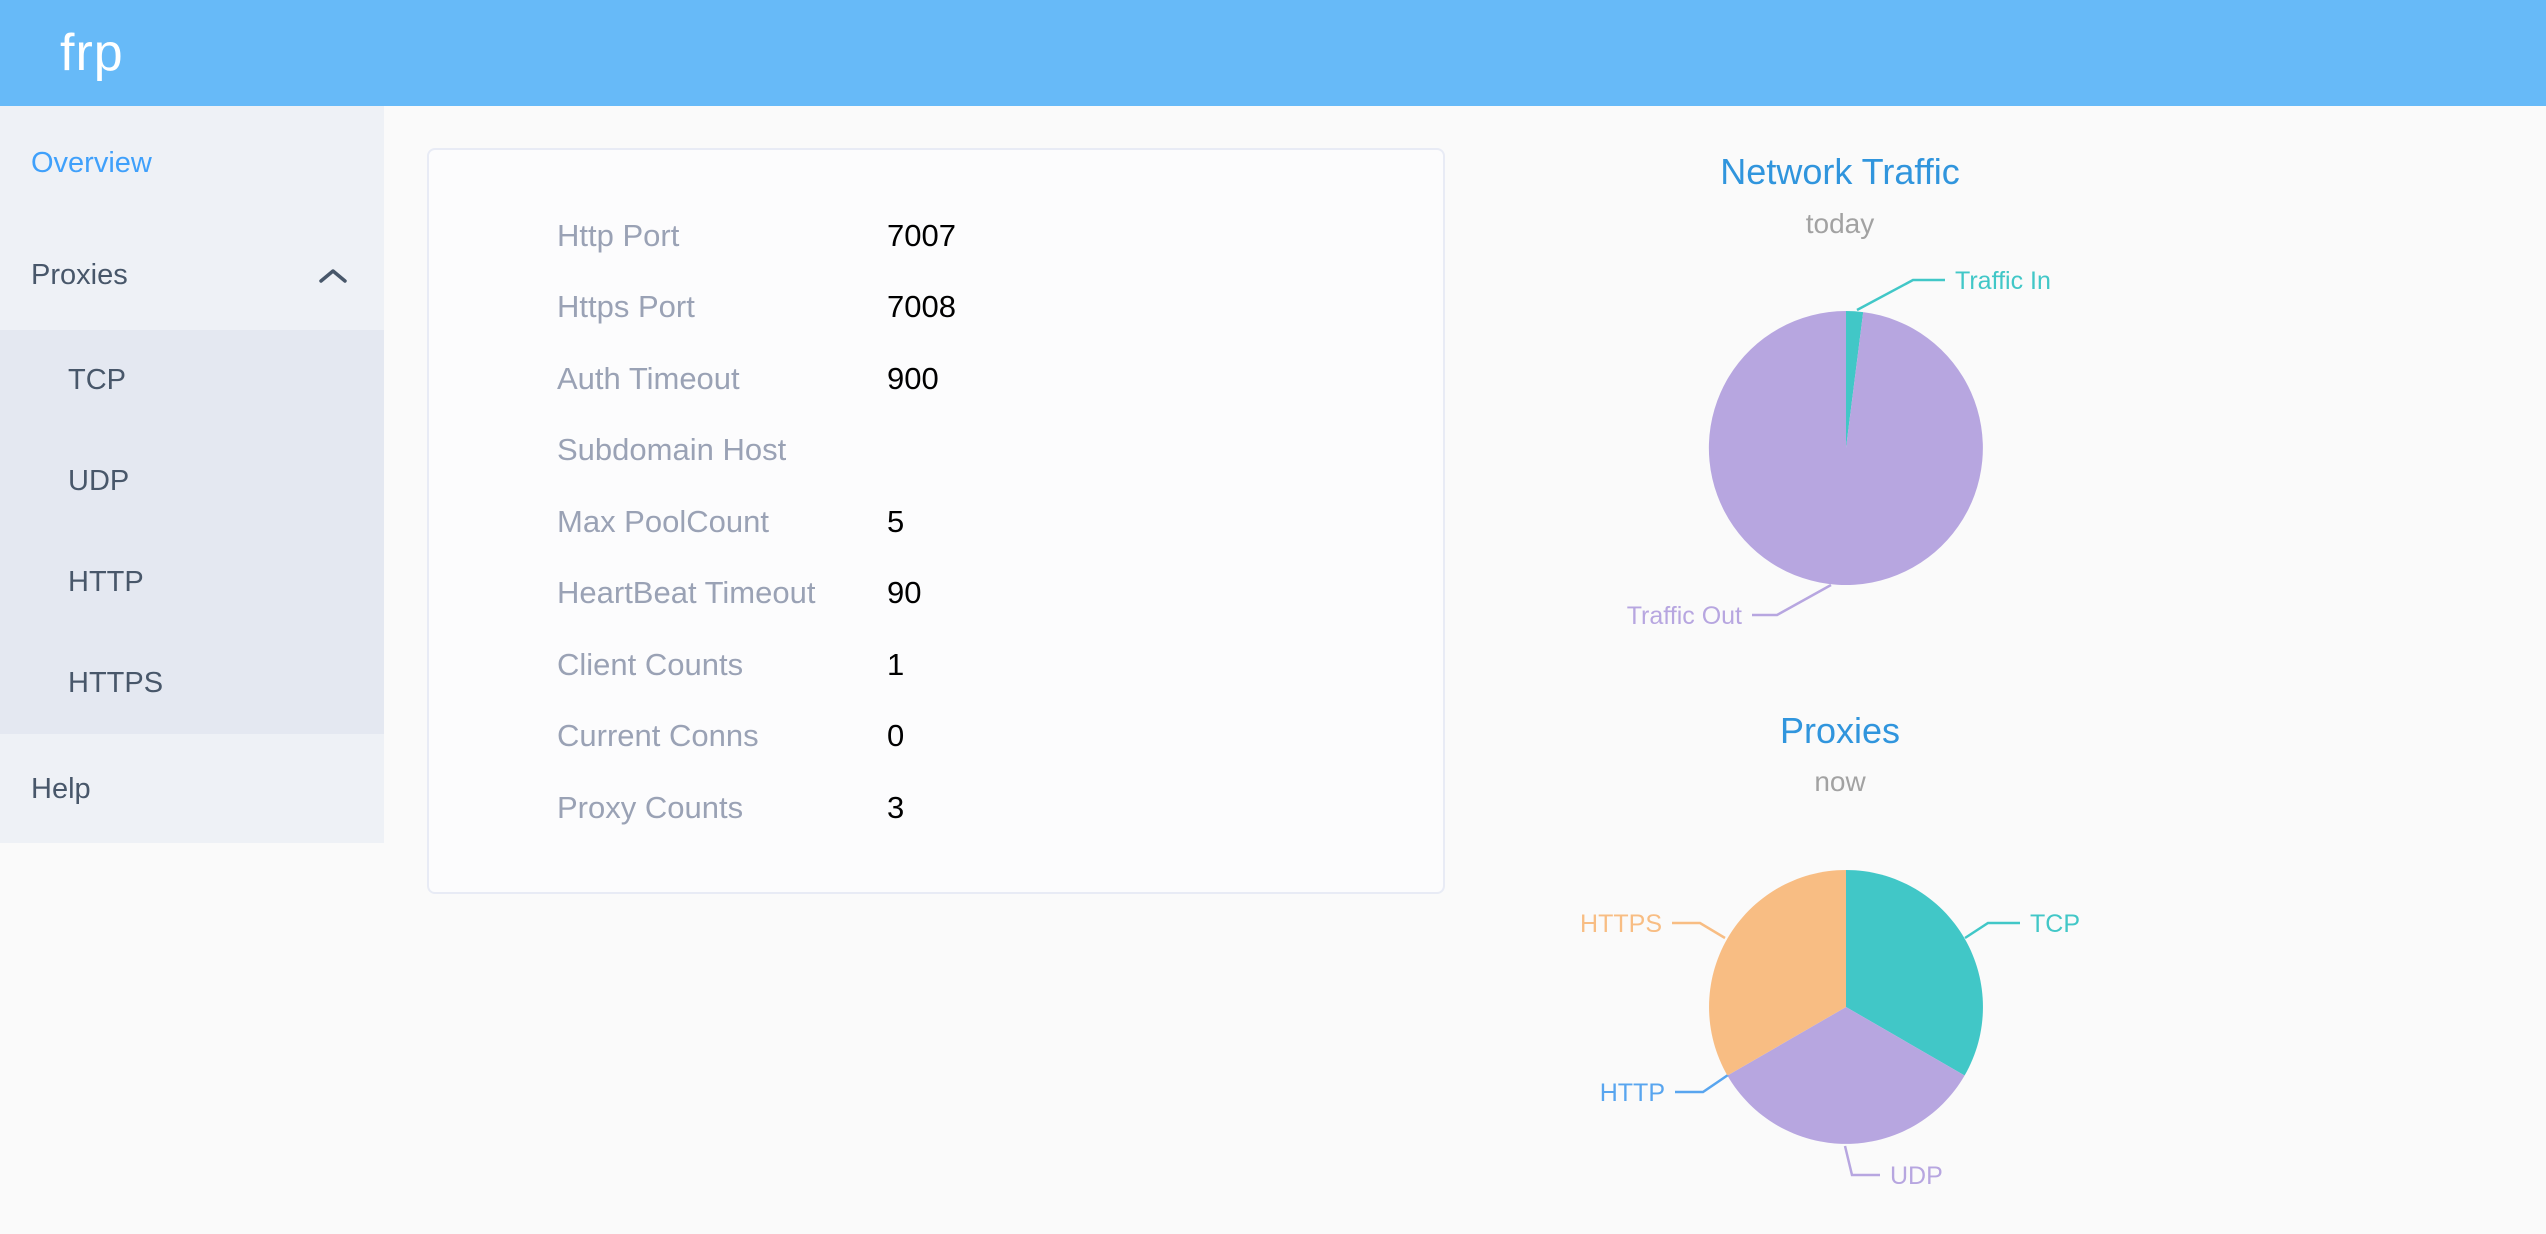 Image resolution: width=2546 pixels, height=1234 pixels. Describe the element at coordinates (626, 307) in the screenshot. I see `info-row-label: Https Port` at that location.